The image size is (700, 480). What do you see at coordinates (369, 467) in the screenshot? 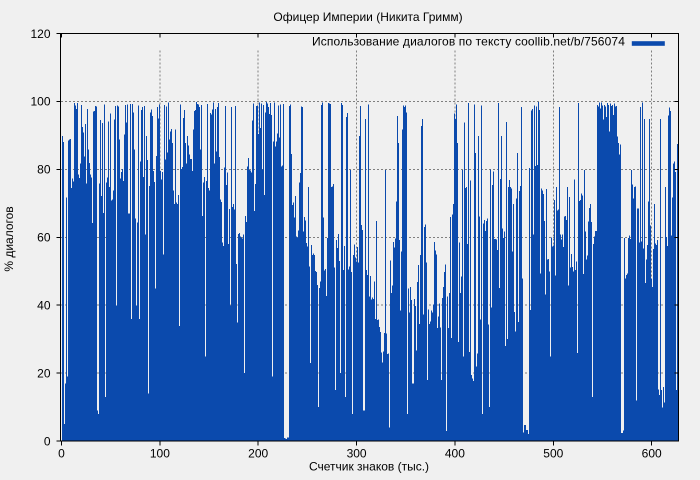
I see `svg-text: Счетчик знаков (тыс.)` at bounding box center [369, 467].